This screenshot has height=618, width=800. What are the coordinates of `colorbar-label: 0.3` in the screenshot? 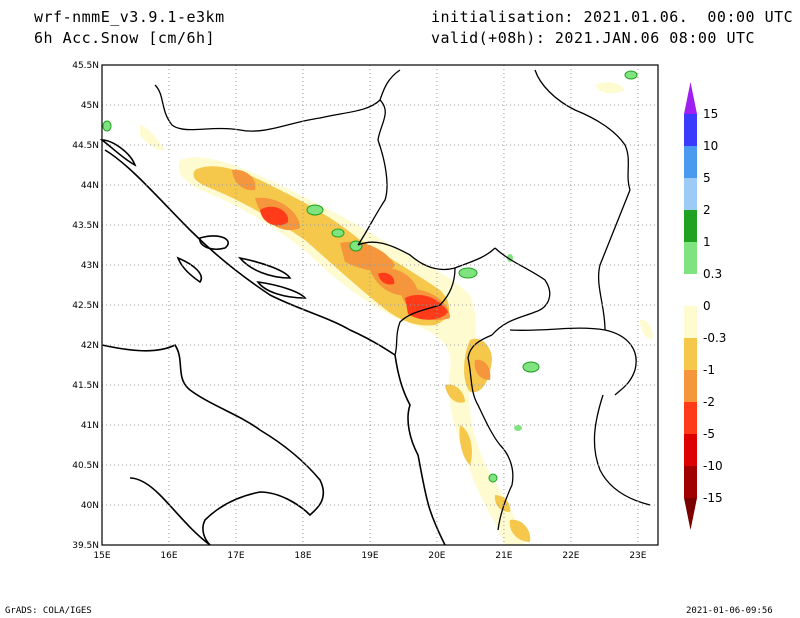 It's located at (712, 274).